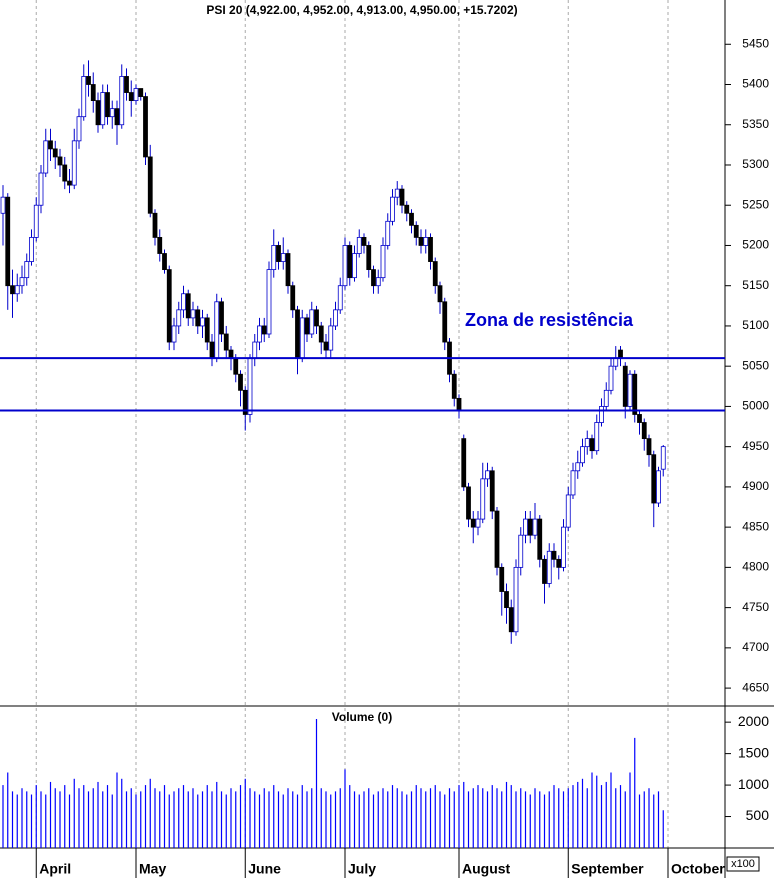  I want to click on y-tick-label: 2000, so click(753, 721).